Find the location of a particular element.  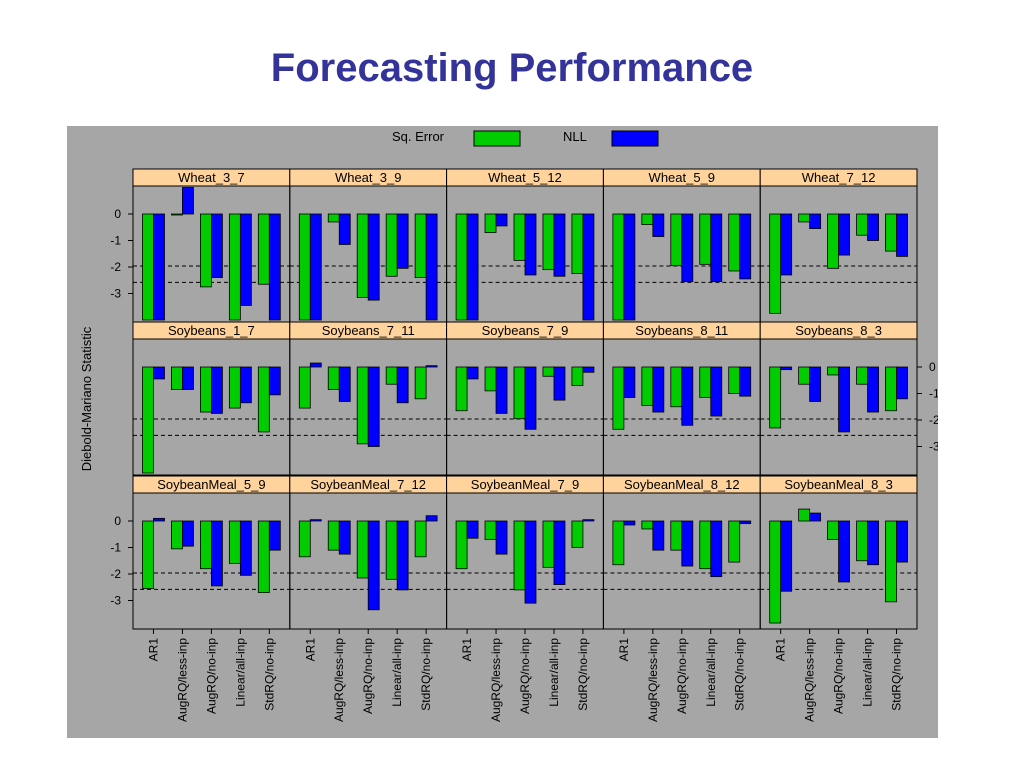

legend-label-sq-error: Sq. Error is located at coordinates (418, 136).